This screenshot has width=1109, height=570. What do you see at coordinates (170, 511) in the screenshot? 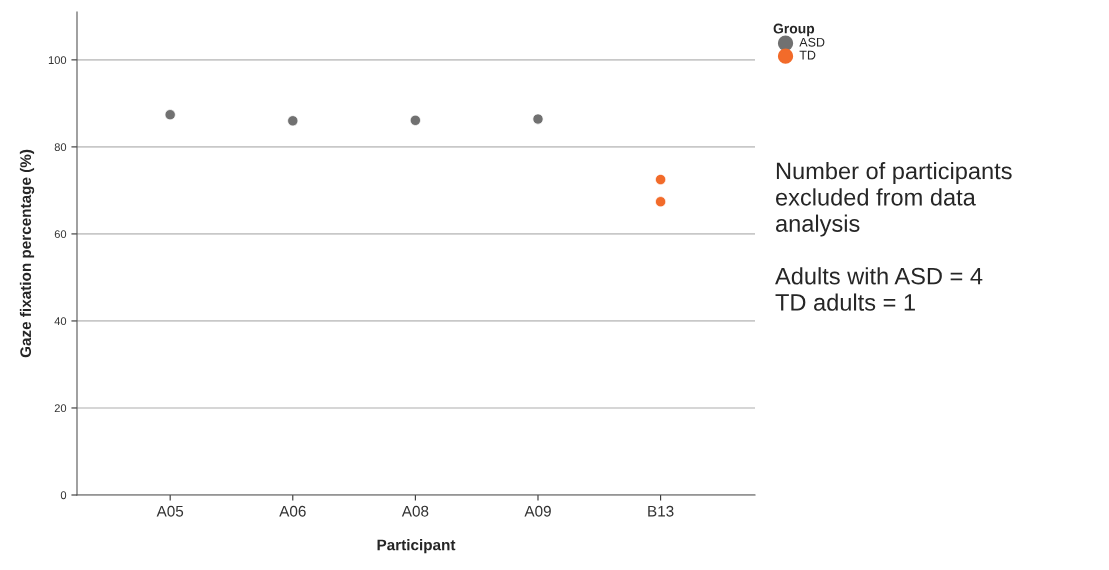
I see `x-tick-label: A05` at bounding box center [170, 511].